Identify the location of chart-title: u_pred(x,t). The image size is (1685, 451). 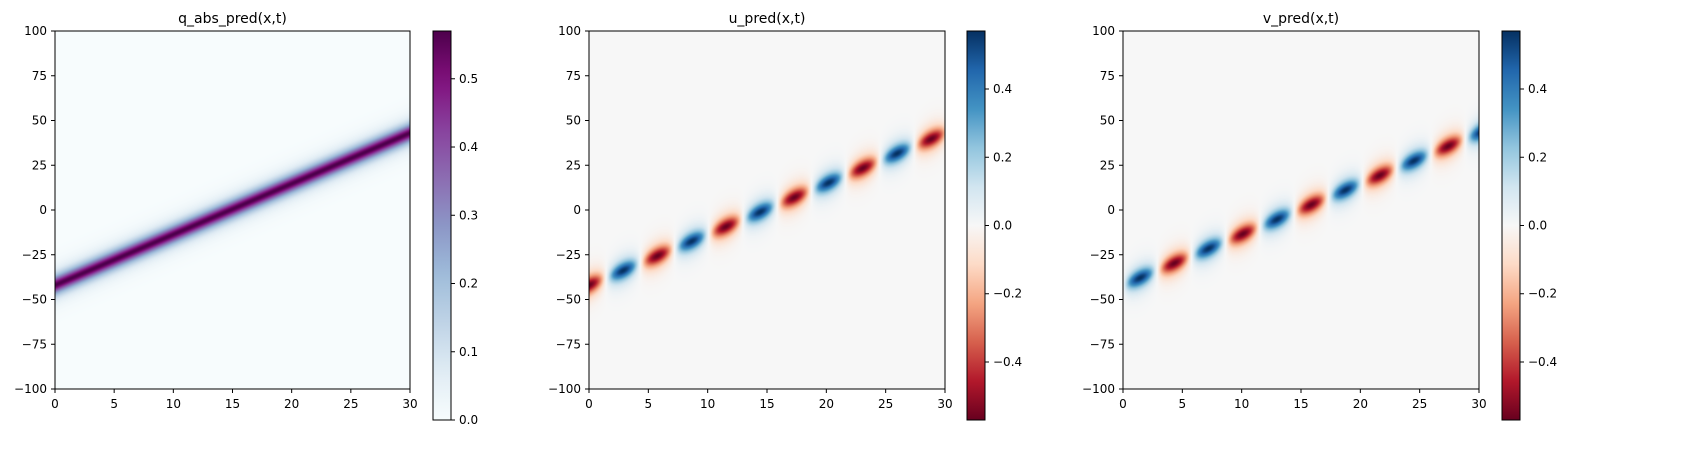
(767, 19).